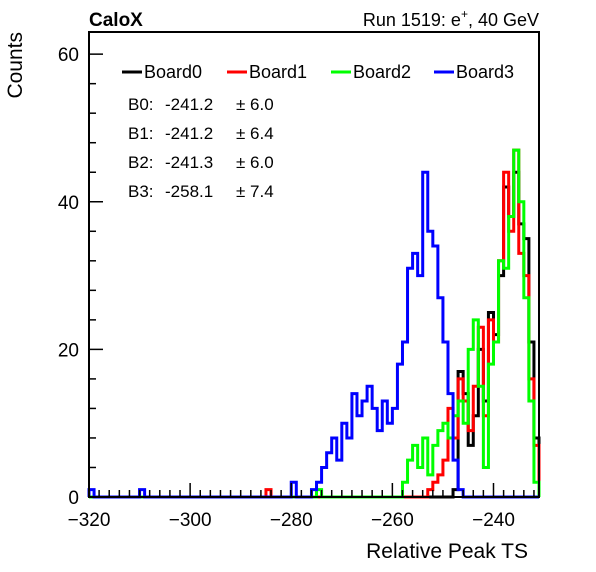 The width and height of the screenshot is (596, 572). What do you see at coordinates (141, 191) in the screenshot?
I see `stat-label: B3:` at bounding box center [141, 191].